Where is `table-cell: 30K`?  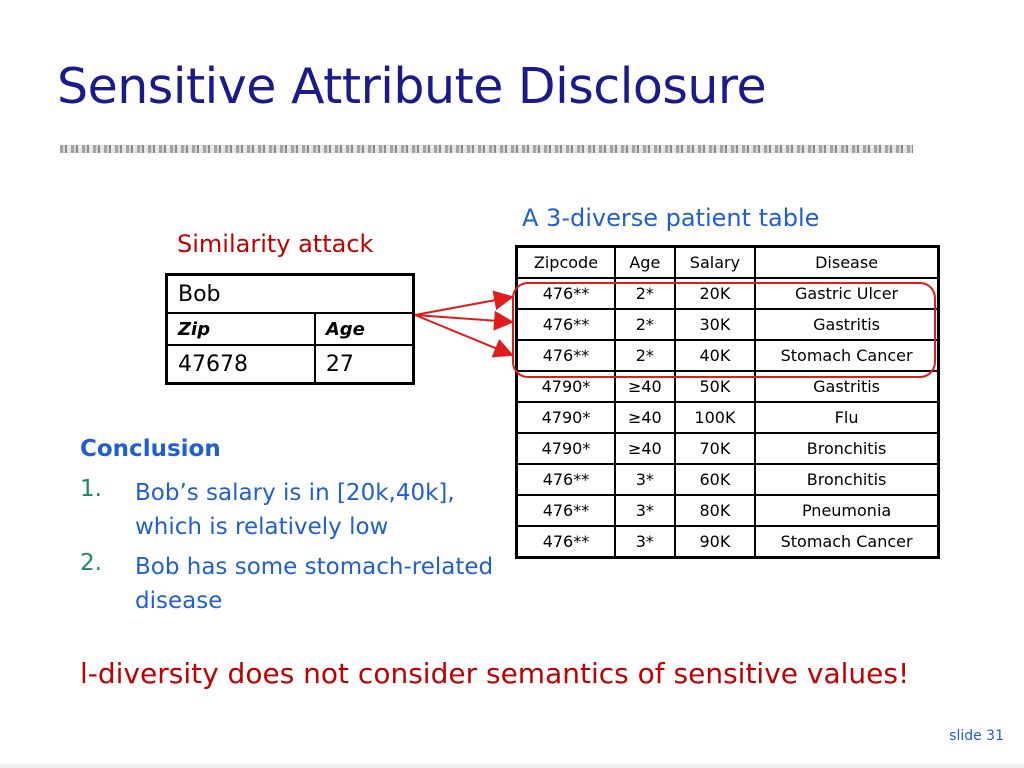
table-cell: 30K is located at coordinates (715, 324).